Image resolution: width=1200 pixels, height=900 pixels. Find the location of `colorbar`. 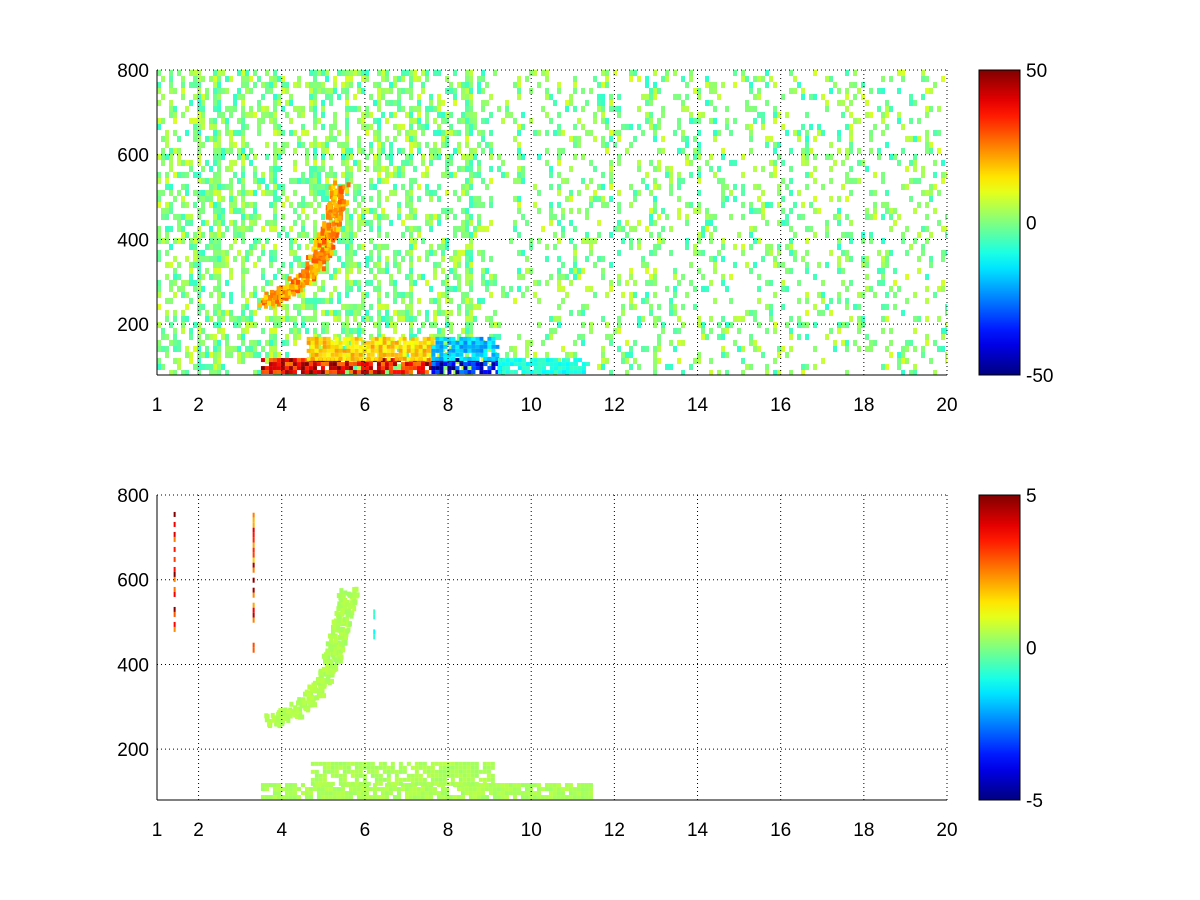

colorbar is located at coordinates (999, 222).